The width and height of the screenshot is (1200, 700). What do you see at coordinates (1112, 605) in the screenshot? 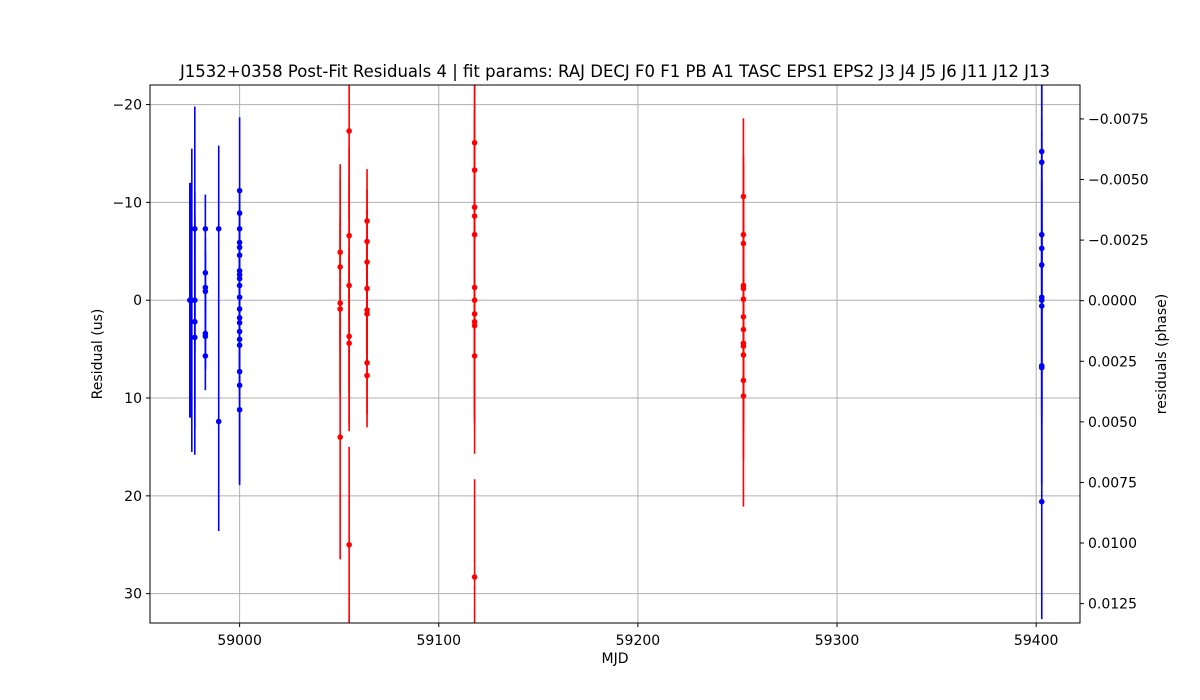
I see `y2-tick-label: 0.0125` at bounding box center [1112, 605].